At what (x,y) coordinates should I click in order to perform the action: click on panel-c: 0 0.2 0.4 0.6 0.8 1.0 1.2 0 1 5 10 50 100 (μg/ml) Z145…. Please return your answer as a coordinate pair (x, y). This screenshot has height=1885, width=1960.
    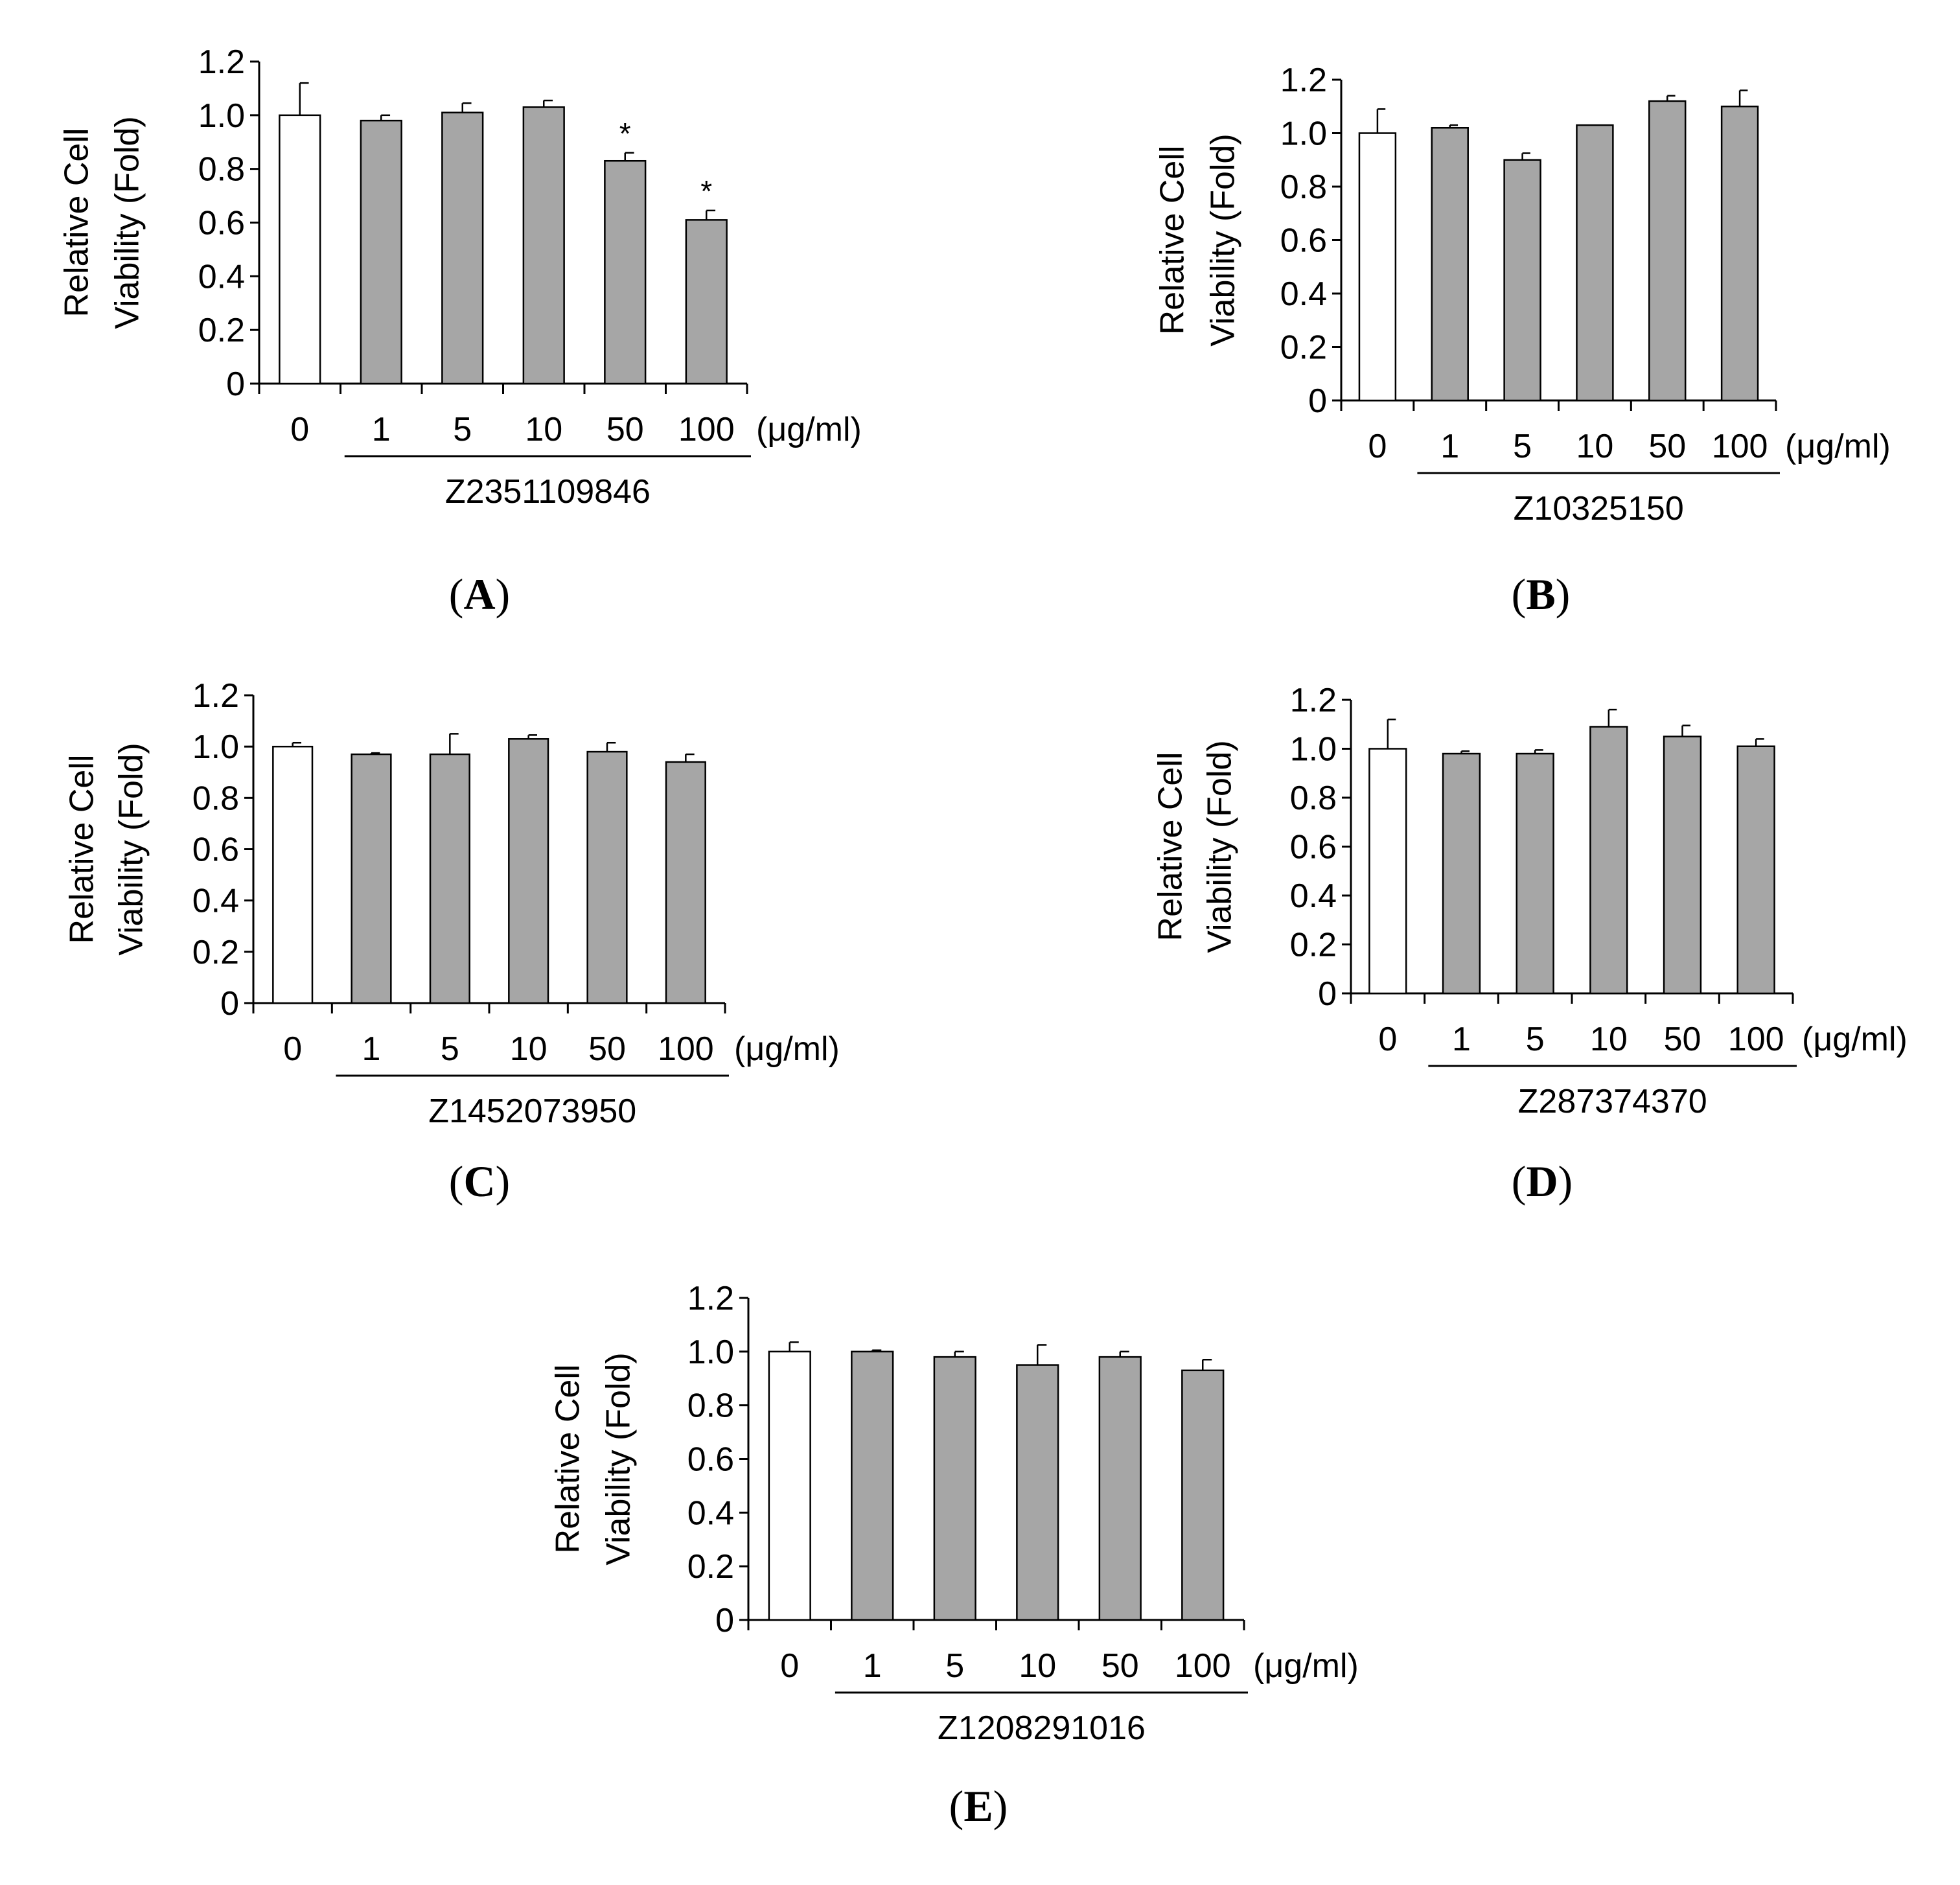
    Looking at the image, I should click on (451, 941).